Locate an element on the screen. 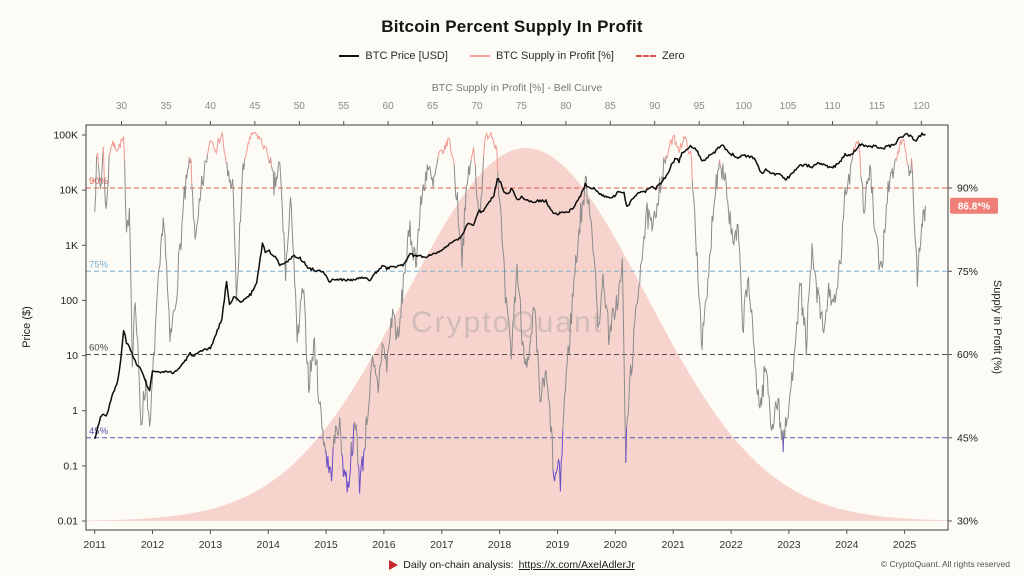 The height and width of the screenshot is (576, 1024). axis-tick-label: 2017 is located at coordinates (442, 545).